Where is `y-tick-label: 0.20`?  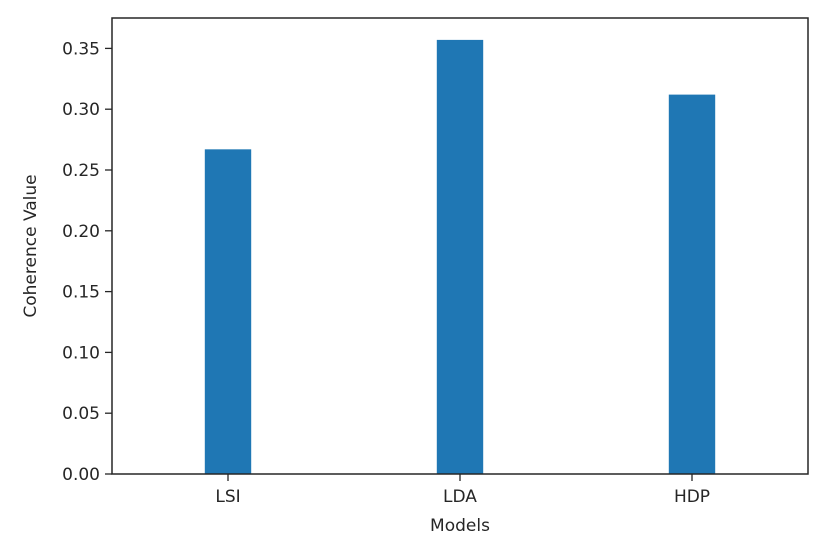
y-tick-label: 0.20 is located at coordinates (81, 232).